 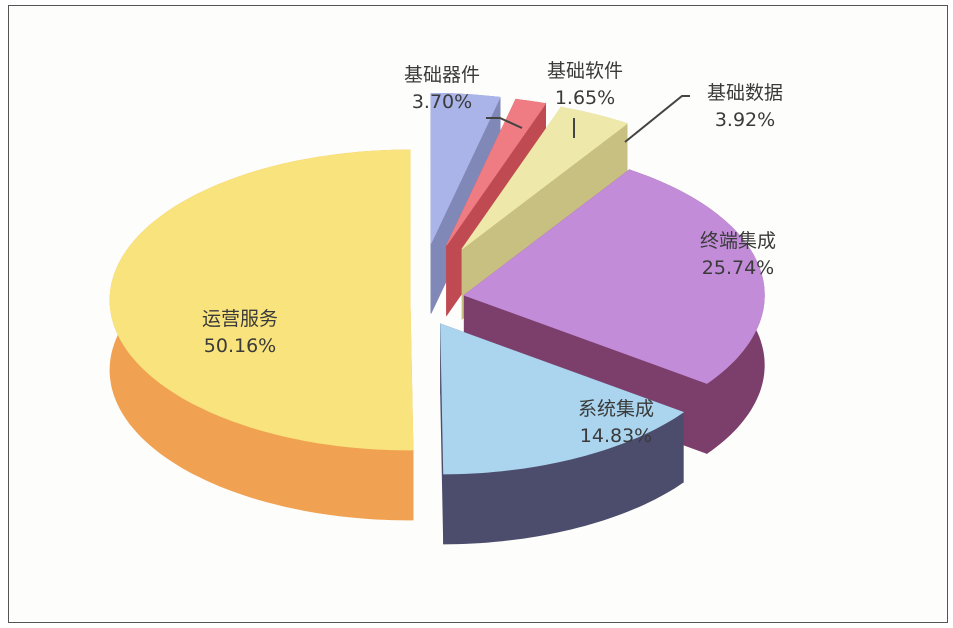 What do you see at coordinates (616, 423) in the screenshot?
I see `label-xitong-jicheng: 系统集成 14.83%` at bounding box center [616, 423].